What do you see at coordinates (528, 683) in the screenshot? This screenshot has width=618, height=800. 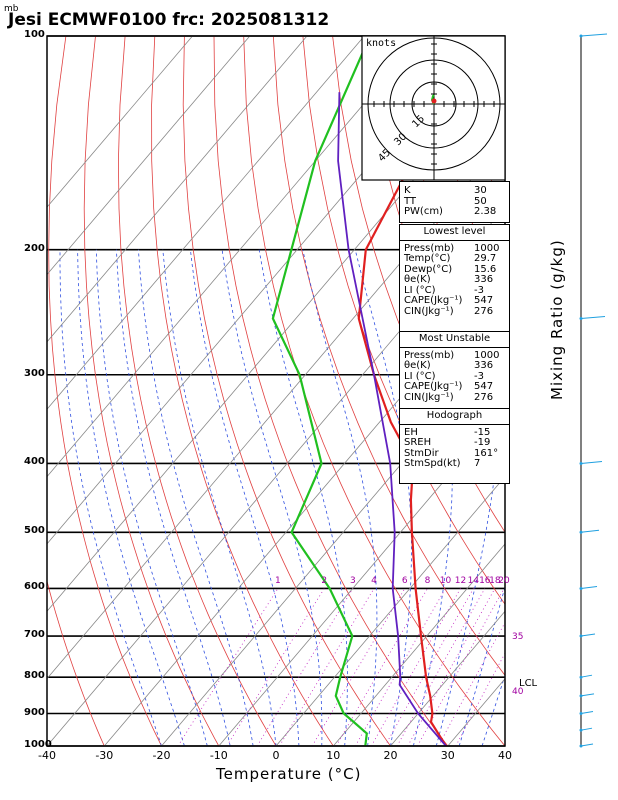 I see `lcl-label: LCL` at bounding box center [528, 683].